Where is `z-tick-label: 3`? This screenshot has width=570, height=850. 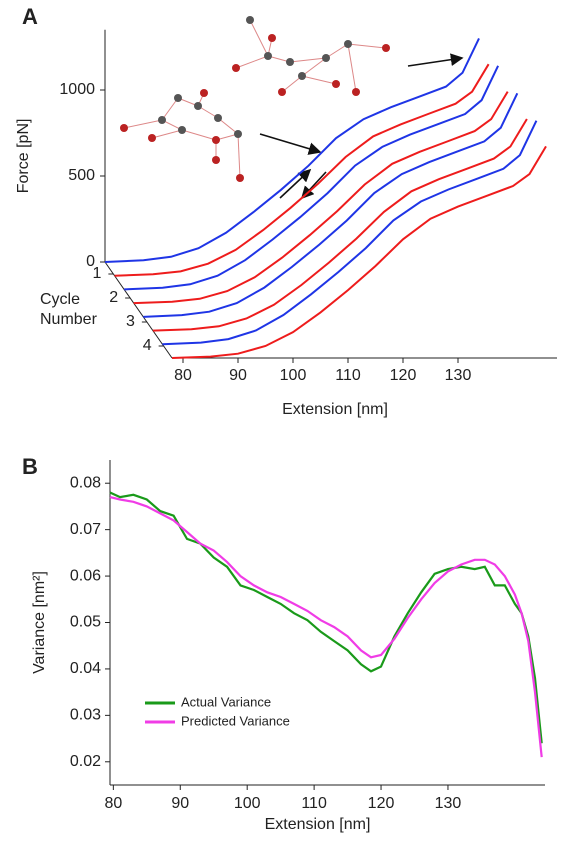
z-tick-label: 3 is located at coordinates (130, 321).